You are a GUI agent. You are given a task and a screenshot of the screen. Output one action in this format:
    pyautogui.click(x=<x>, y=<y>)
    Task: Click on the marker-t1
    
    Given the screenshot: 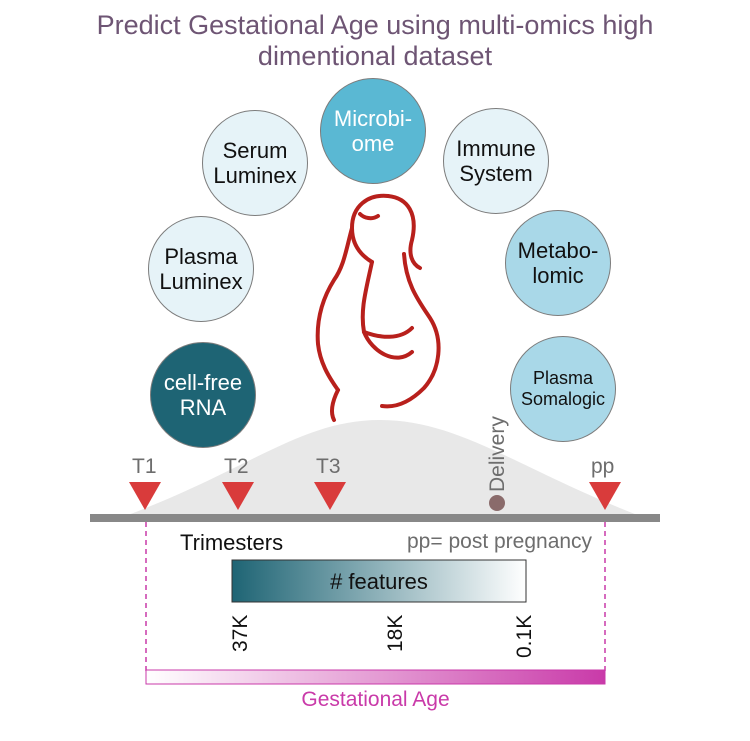 What is the action you would take?
    pyautogui.click(x=145, y=496)
    